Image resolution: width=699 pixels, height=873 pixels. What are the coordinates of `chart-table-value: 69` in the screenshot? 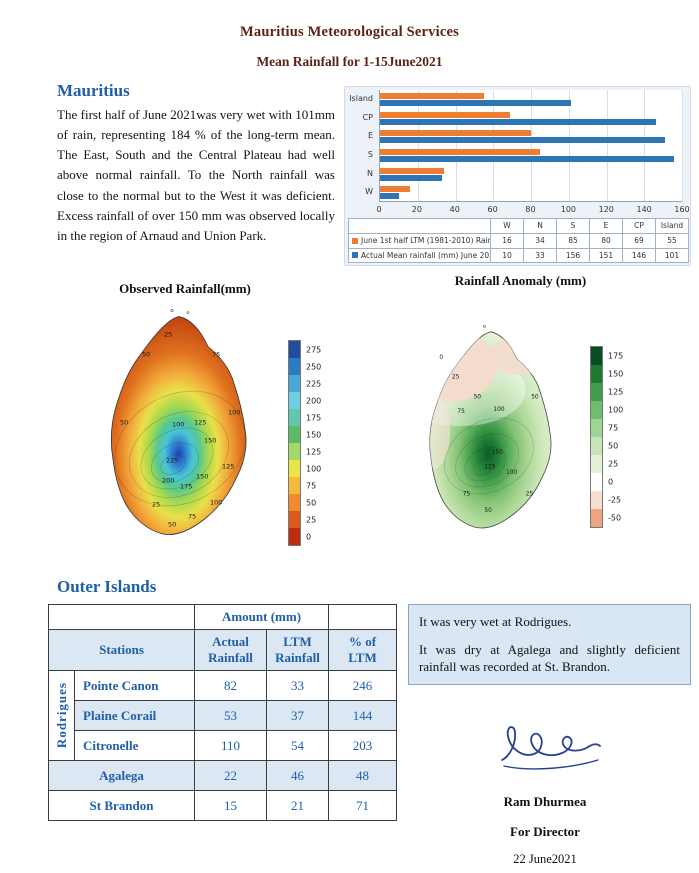 It's located at (639, 241).